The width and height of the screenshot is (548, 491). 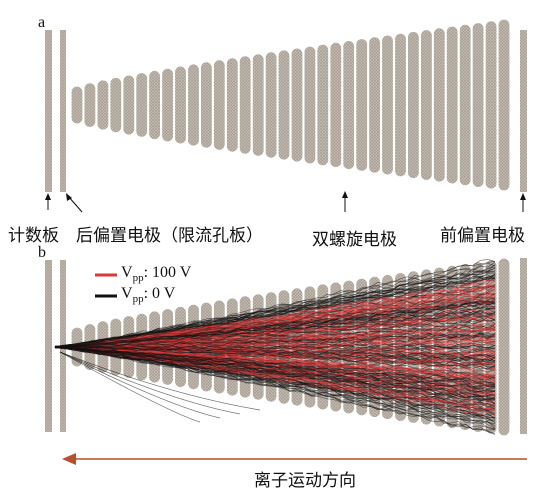 What do you see at coordinates (69, 459) in the screenshot?
I see `direction-arrowhead` at bounding box center [69, 459].